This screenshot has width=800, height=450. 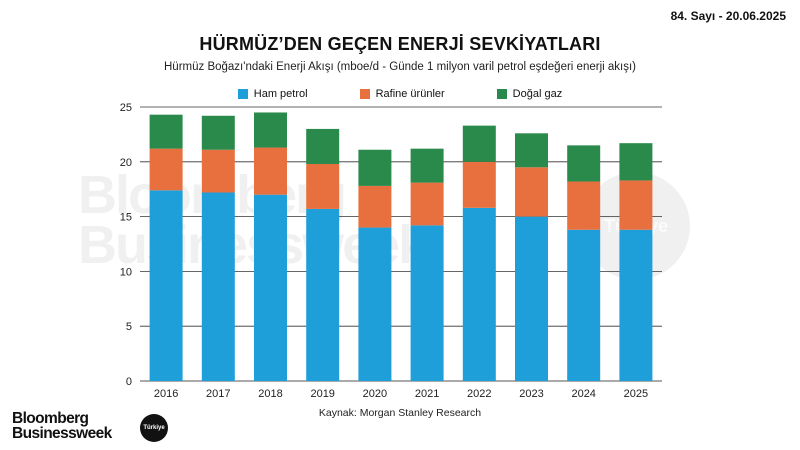 What do you see at coordinates (531, 192) in the screenshot?
I see `bar-refined-2023` at bounding box center [531, 192].